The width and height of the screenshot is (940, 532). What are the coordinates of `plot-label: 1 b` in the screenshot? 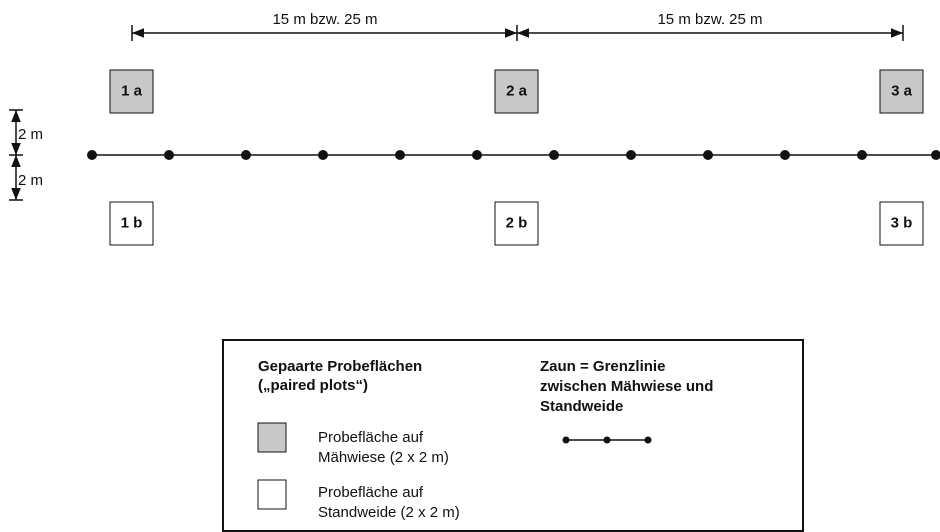 It's located at (132, 222).